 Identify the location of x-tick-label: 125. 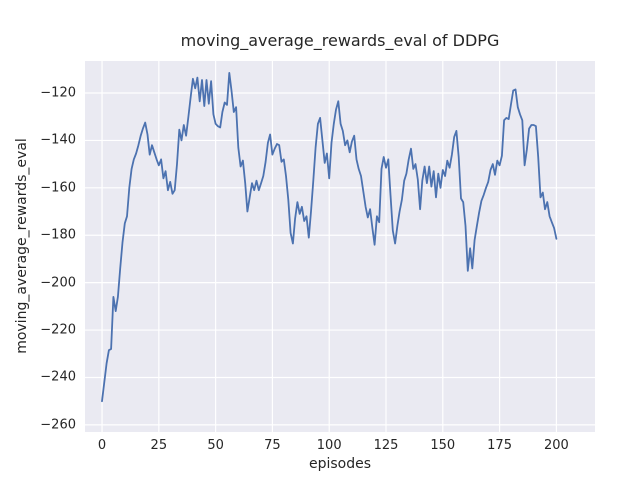
(386, 445).